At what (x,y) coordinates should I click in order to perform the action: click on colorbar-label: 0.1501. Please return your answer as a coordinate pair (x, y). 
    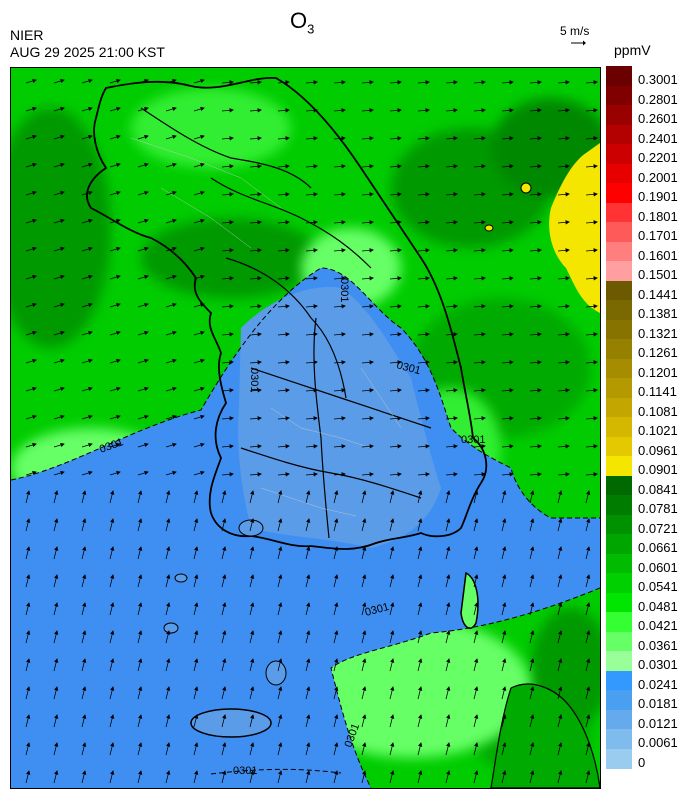
    Looking at the image, I should click on (658, 274).